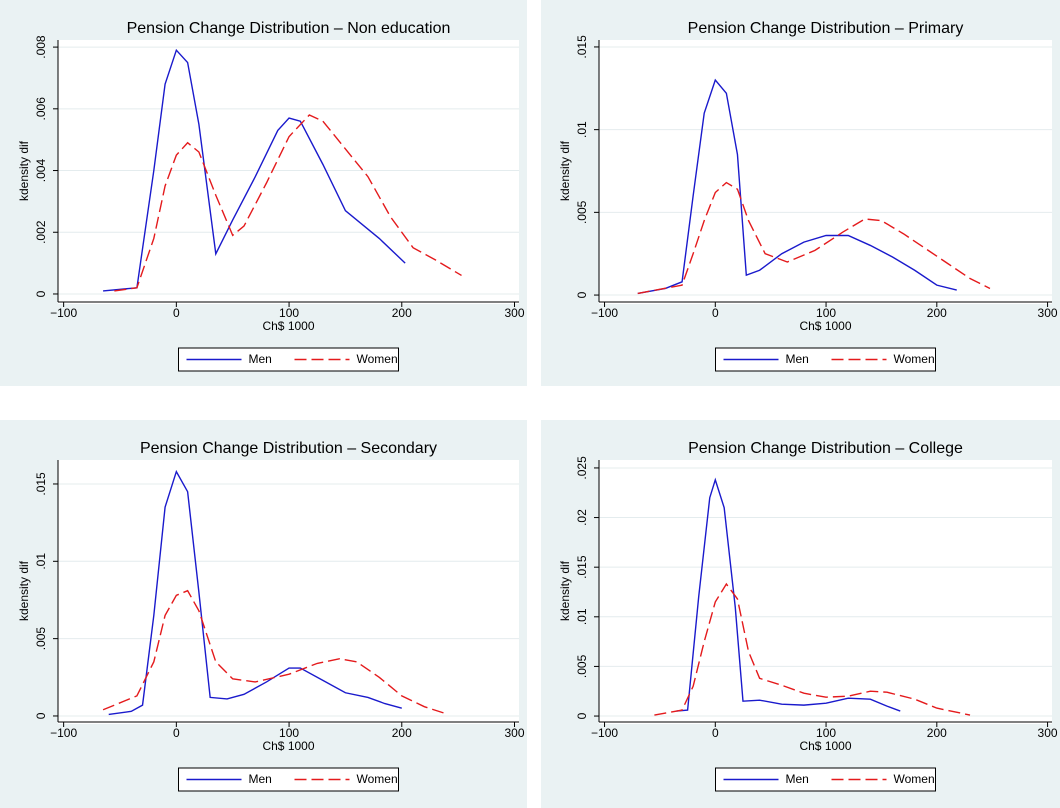 This screenshot has height=808, width=1060. I want to click on y-tick-label: .025, so click(582, 468).